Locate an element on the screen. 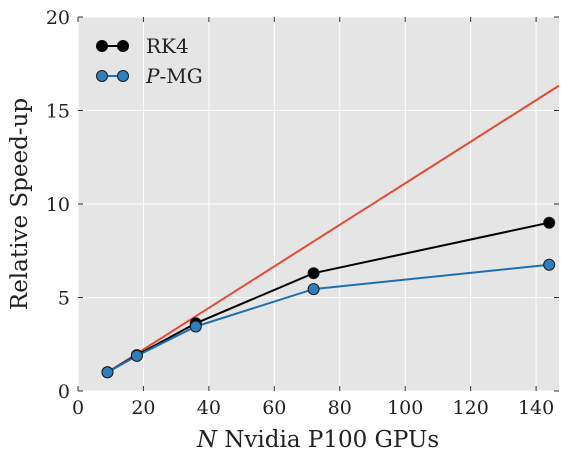 The height and width of the screenshot is (454, 561). x-tick-label: 140 is located at coordinates (536, 408).